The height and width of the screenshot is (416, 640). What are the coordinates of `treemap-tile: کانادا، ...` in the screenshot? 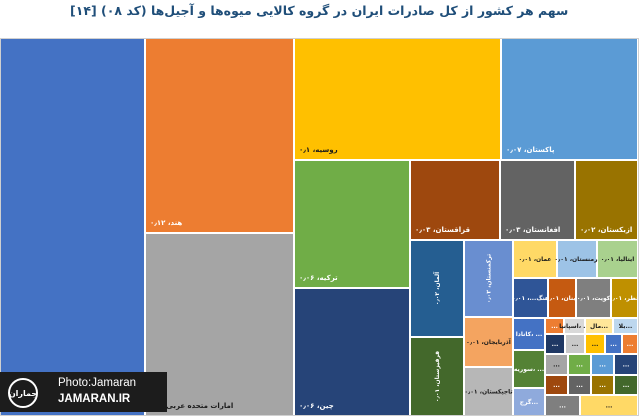 It's located at (529, 334).